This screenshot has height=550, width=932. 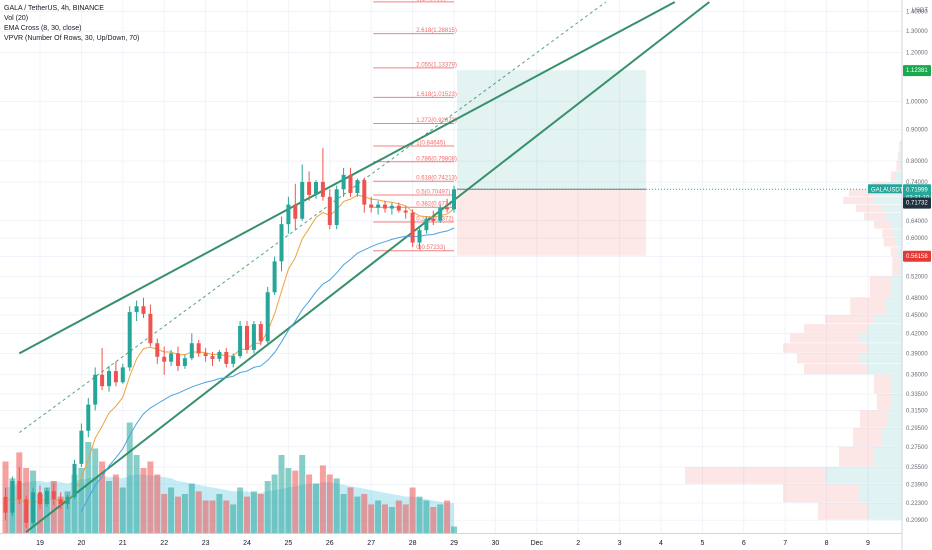 What do you see at coordinates (917, 102) in the screenshot?
I see `price-axis-tick-label: 1.00000` at bounding box center [917, 102].